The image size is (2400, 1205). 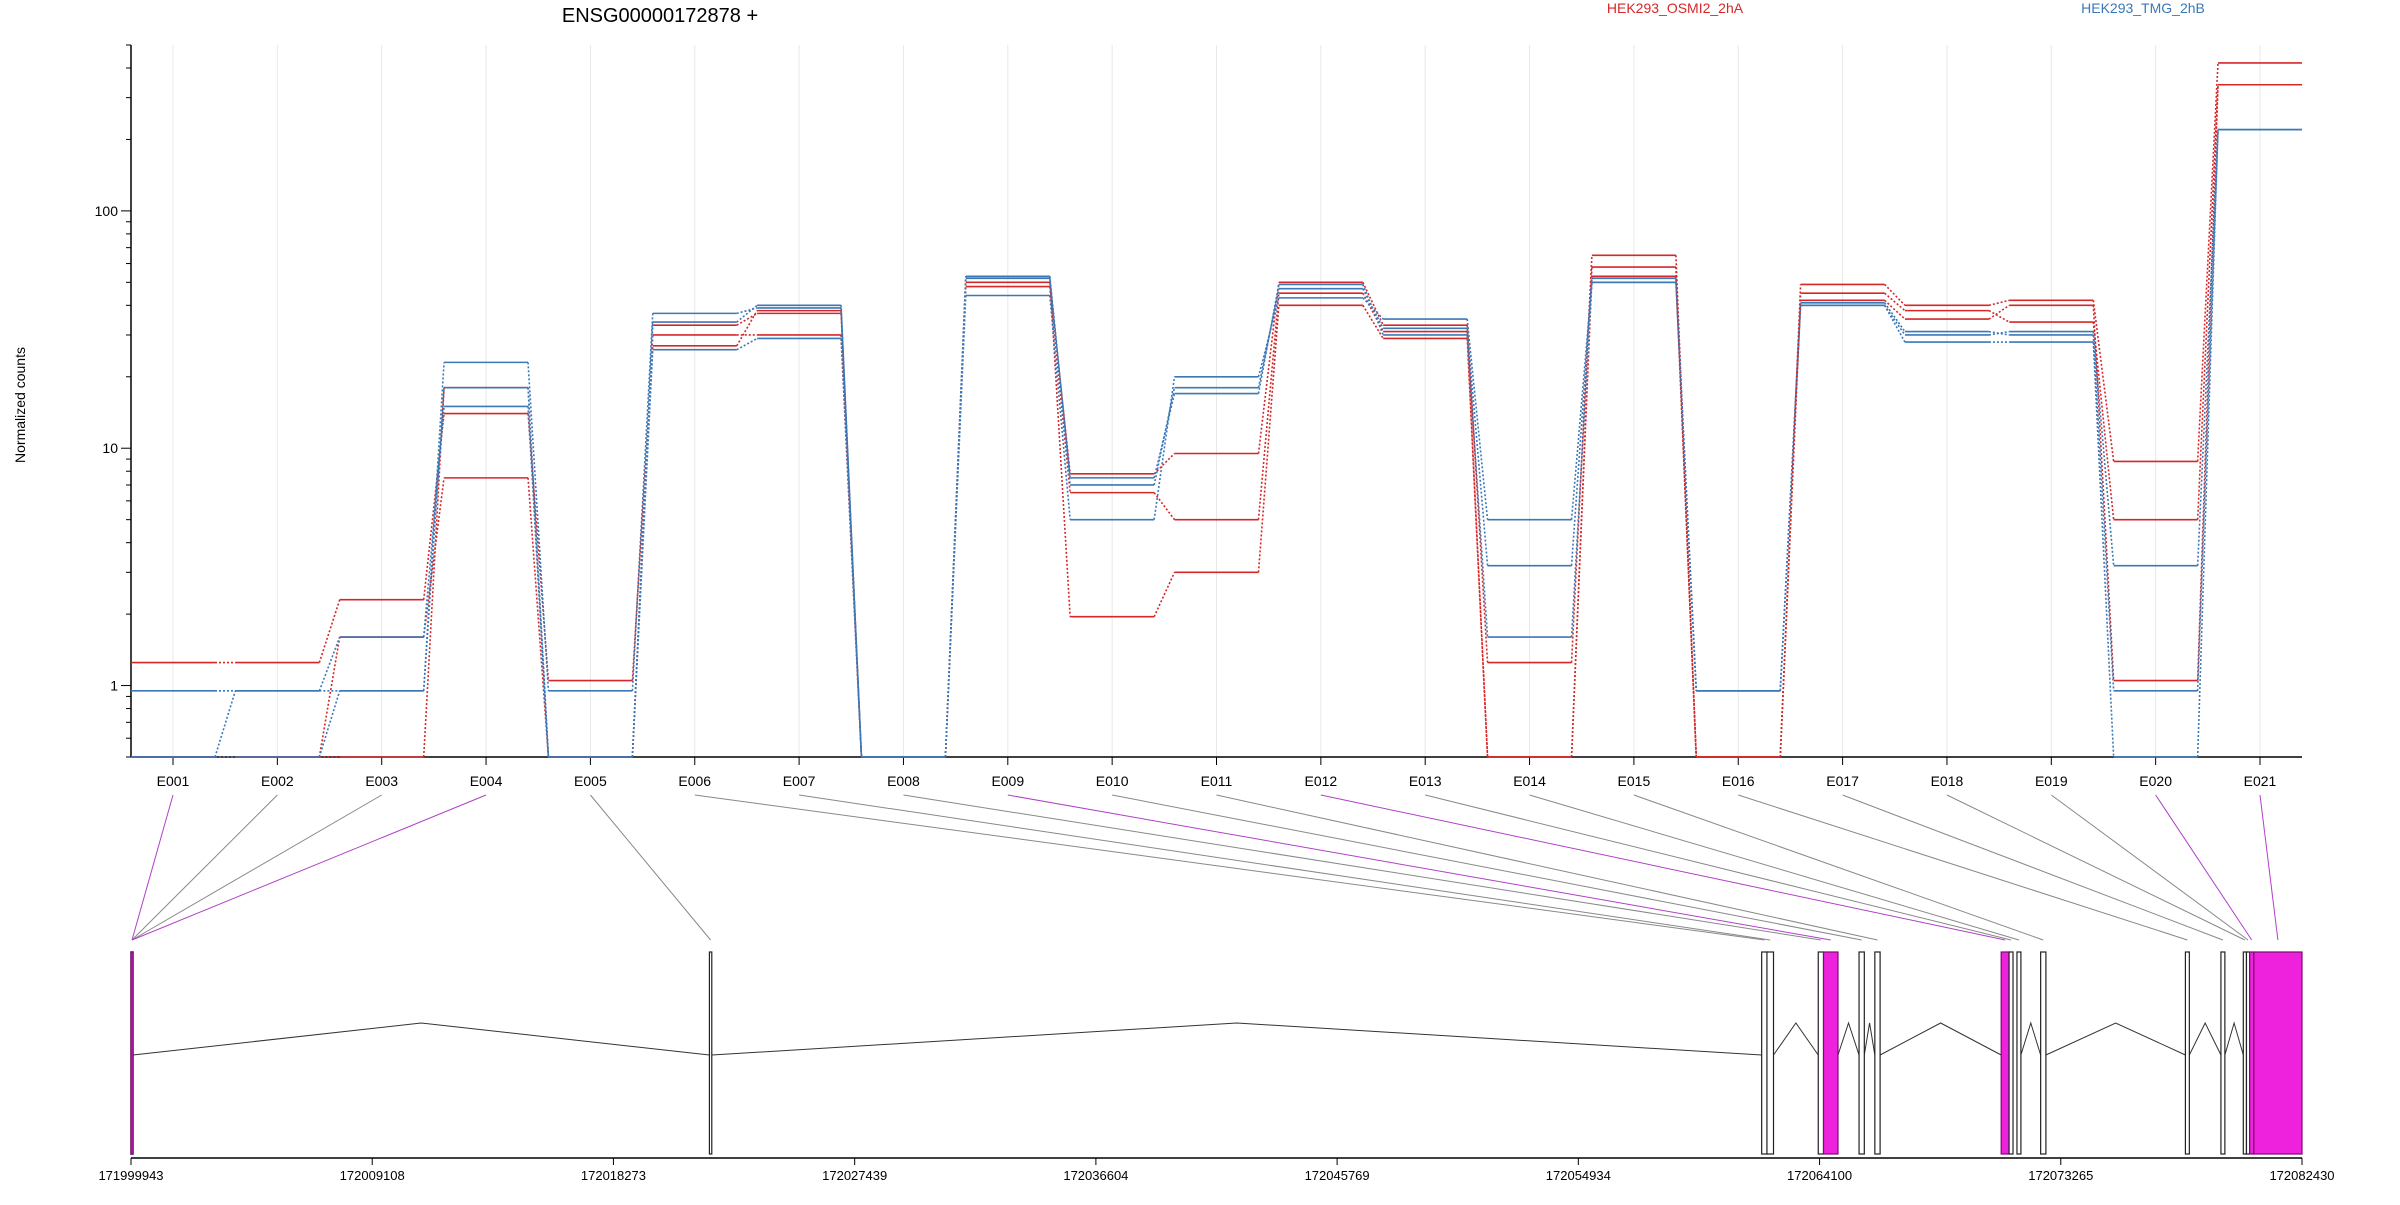 What do you see at coordinates (277, 781) in the screenshot?
I see `x-tick-label: E002` at bounding box center [277, 781].